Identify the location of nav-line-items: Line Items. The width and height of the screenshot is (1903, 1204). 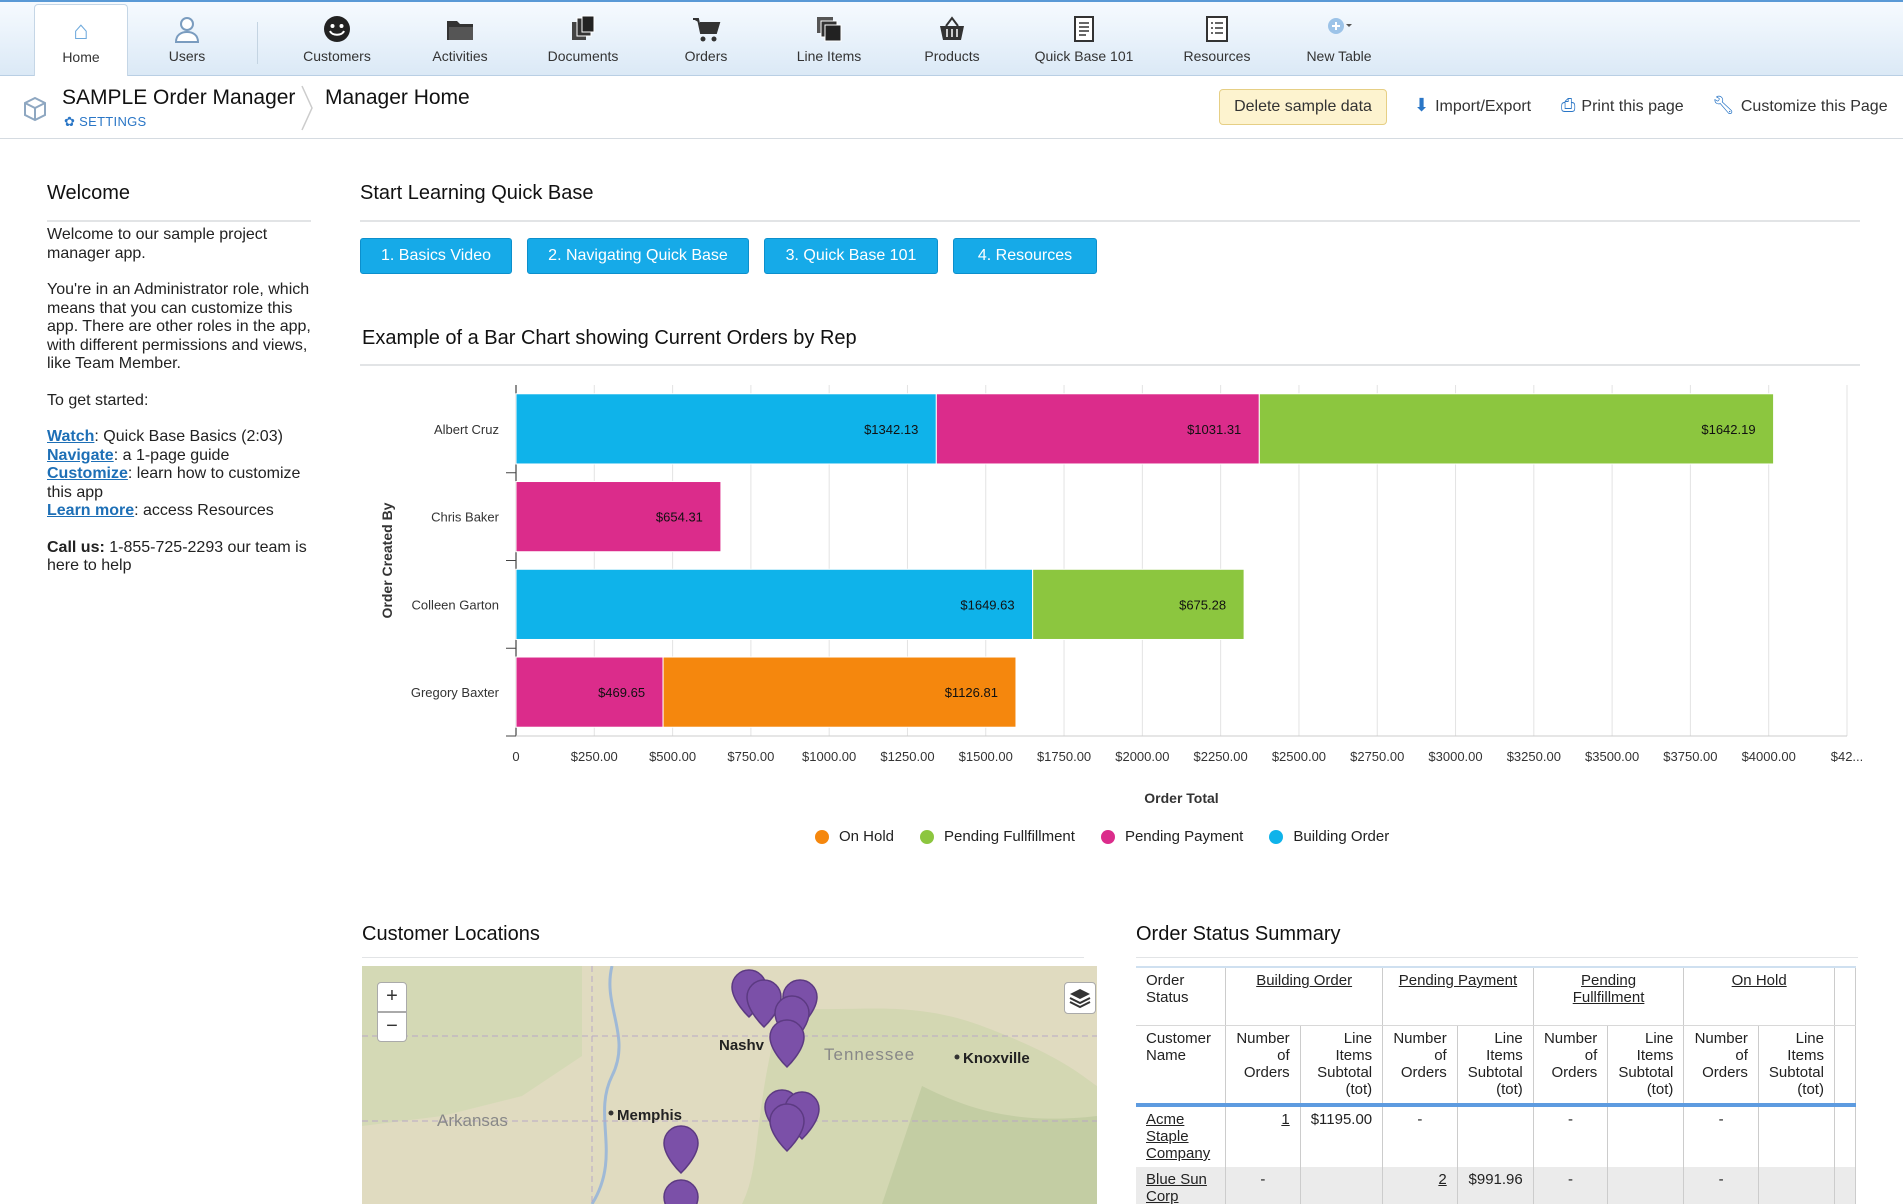
(829, 38).